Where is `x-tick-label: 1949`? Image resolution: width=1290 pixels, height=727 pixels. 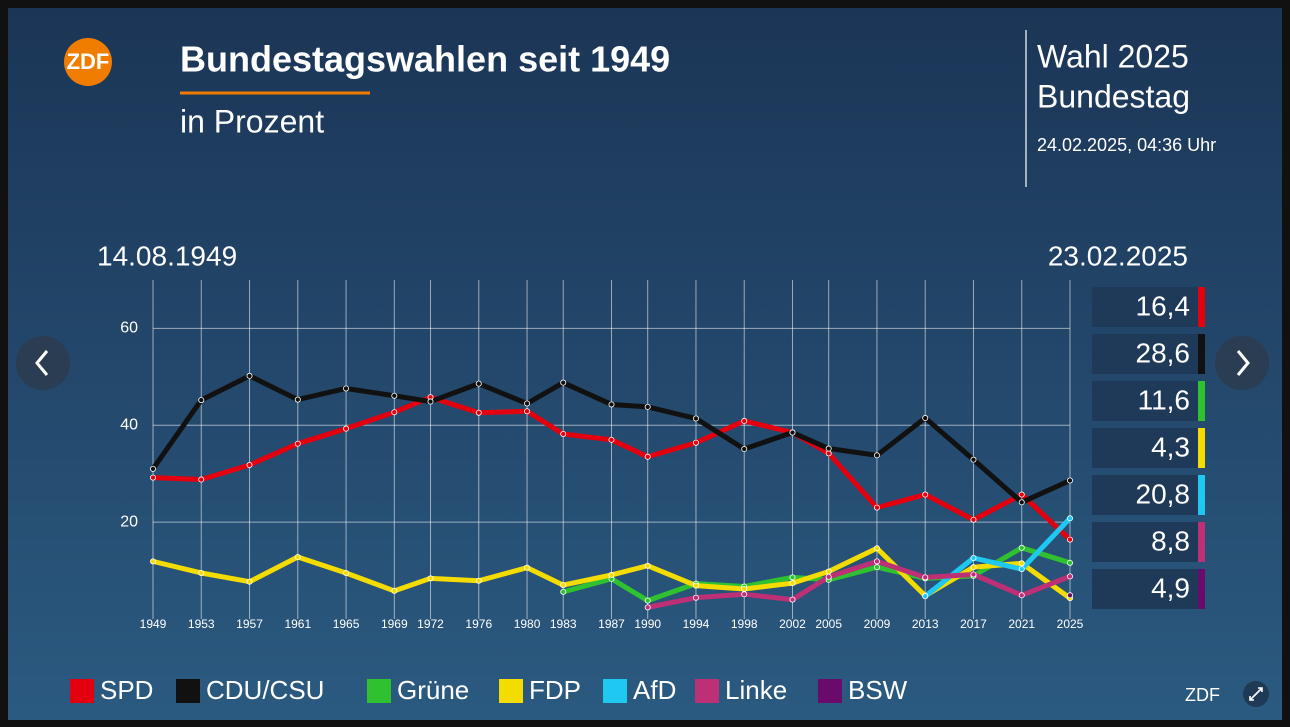 x-tick-label: 1949 is located at coordinates (153, 624).